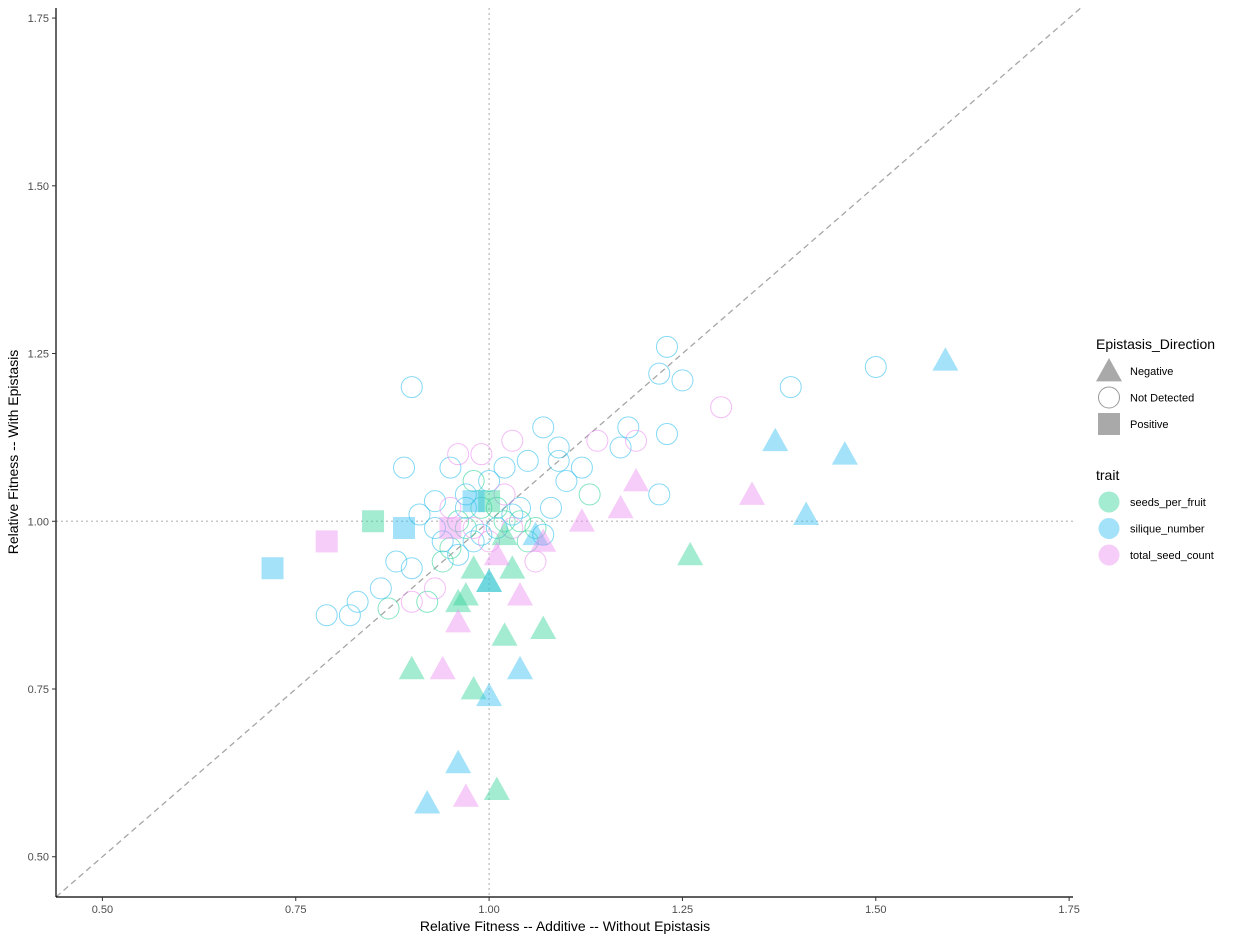 The width and height of the screenshot is (1236, 942). What do you see at coordinates (488, 910) in the screenshot?
I see `x-tick-label: 1.00` at bounding box center [488, 910].